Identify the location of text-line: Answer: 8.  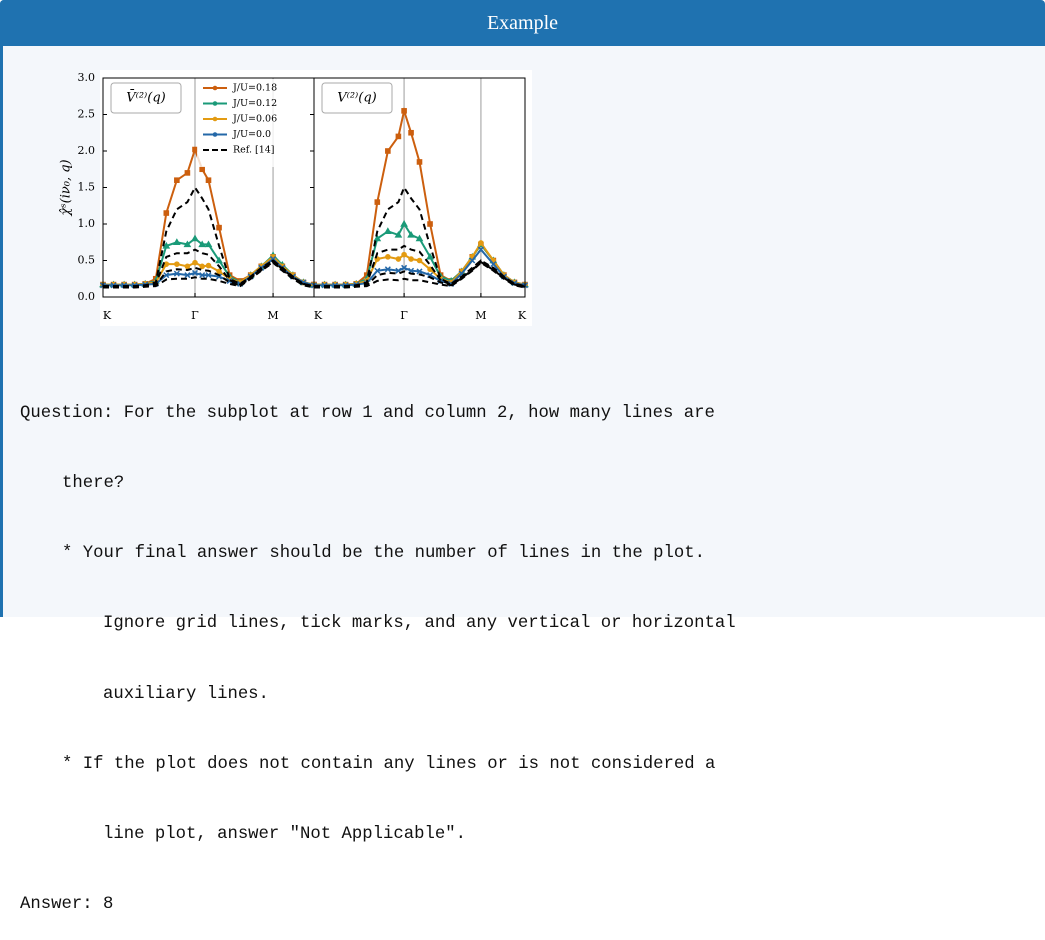
(67, 905).